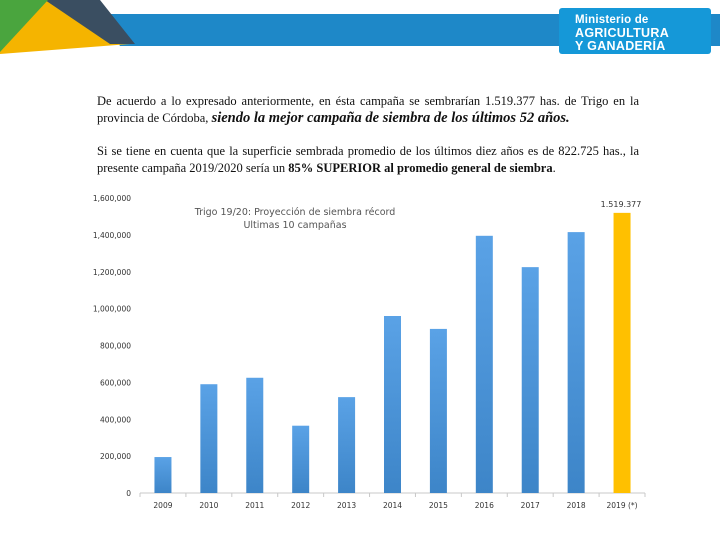 The width and height of the screenshot is (720, 540). I want to click on x-tick-label: 2018, so click(576, 505).